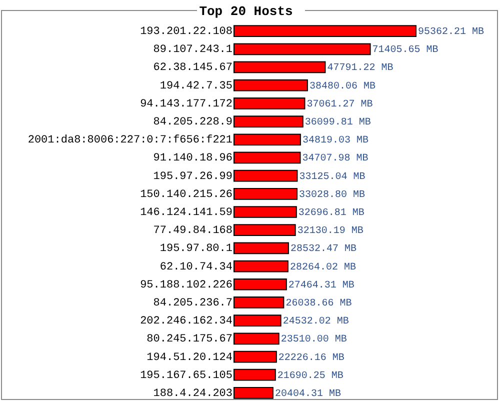 Image resolution: width=500 pixels, height=403 pixels. I want to click on data-label: 26038.66 MB, so click(319, 304).